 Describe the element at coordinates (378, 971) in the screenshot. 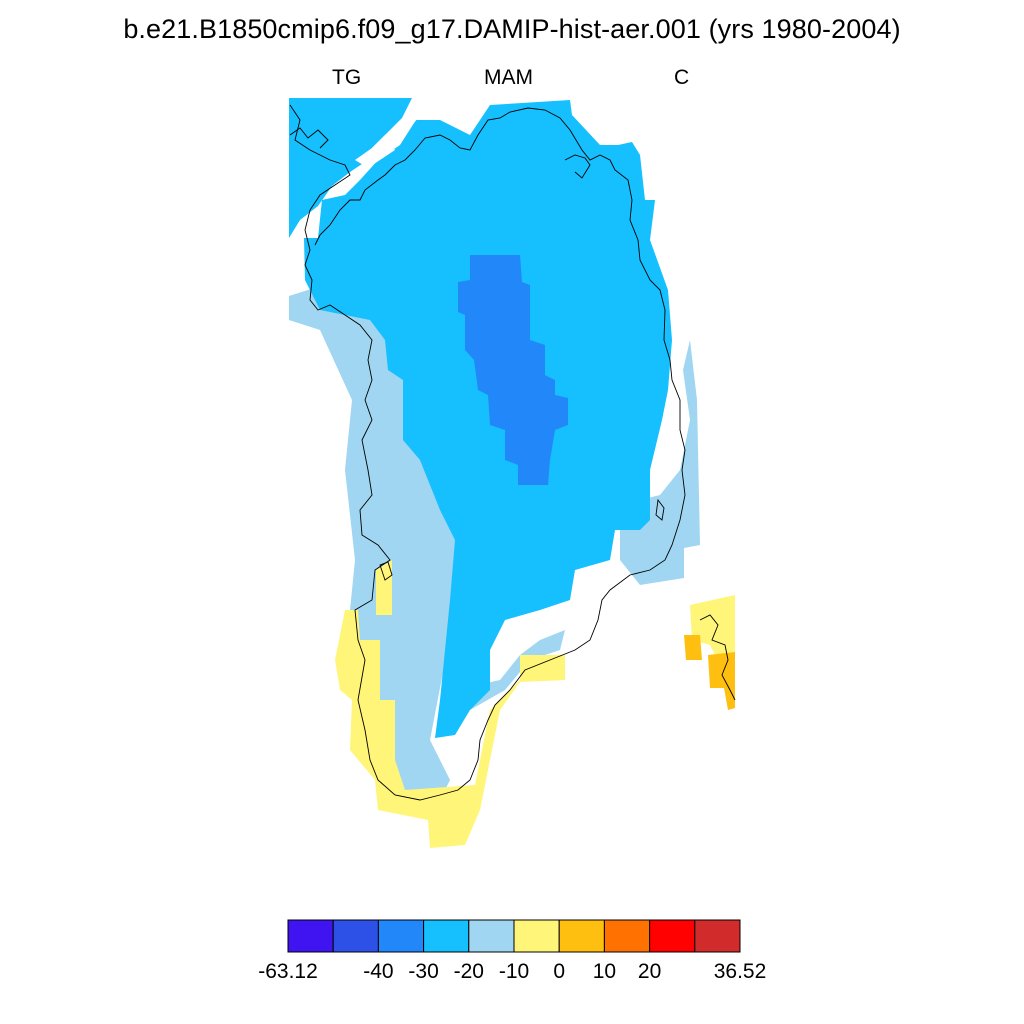

I see `colorbar-tick-label: -40` at that location.